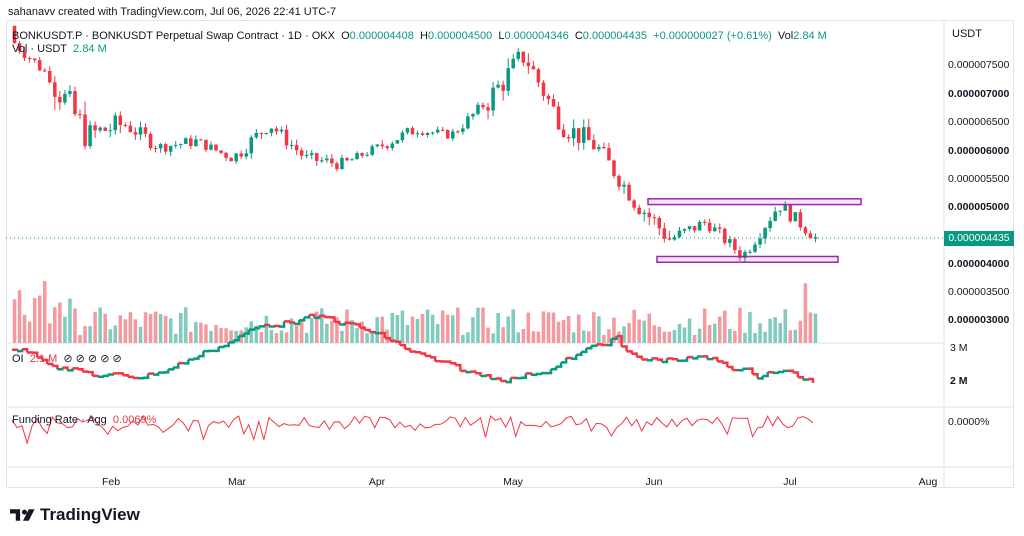 Image resolution: width=1024 pixels, height=536 pixels. Describe the element at coordinates (59, 49) in the screenshot. I see `volume-legend: Vol · USDT 2.84 M` at that location.